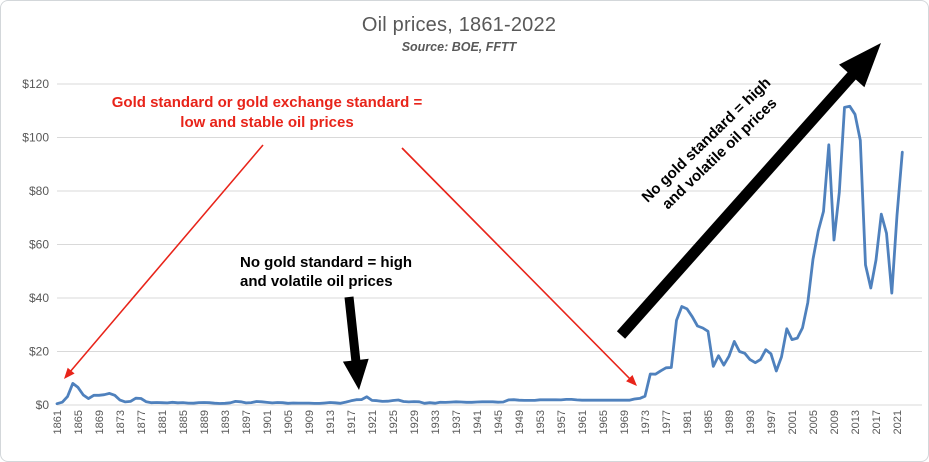 This screenshot has height=462, width=929. What do you see at coordinates (751, 422) in the screenshot?
I see `svg-text: 1993` at bounding box center [751, 422].